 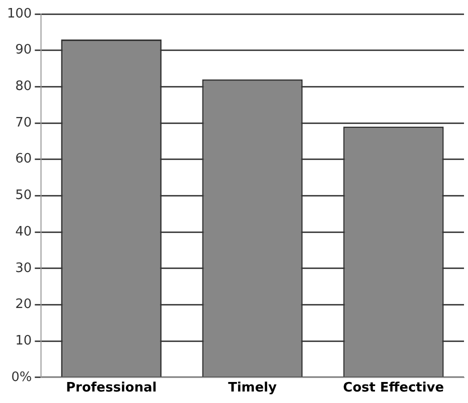 What do you see at coordinates (23, 304) in the screenshot?
I see `y-tick-label: 20` at bounding box center [23, 304].